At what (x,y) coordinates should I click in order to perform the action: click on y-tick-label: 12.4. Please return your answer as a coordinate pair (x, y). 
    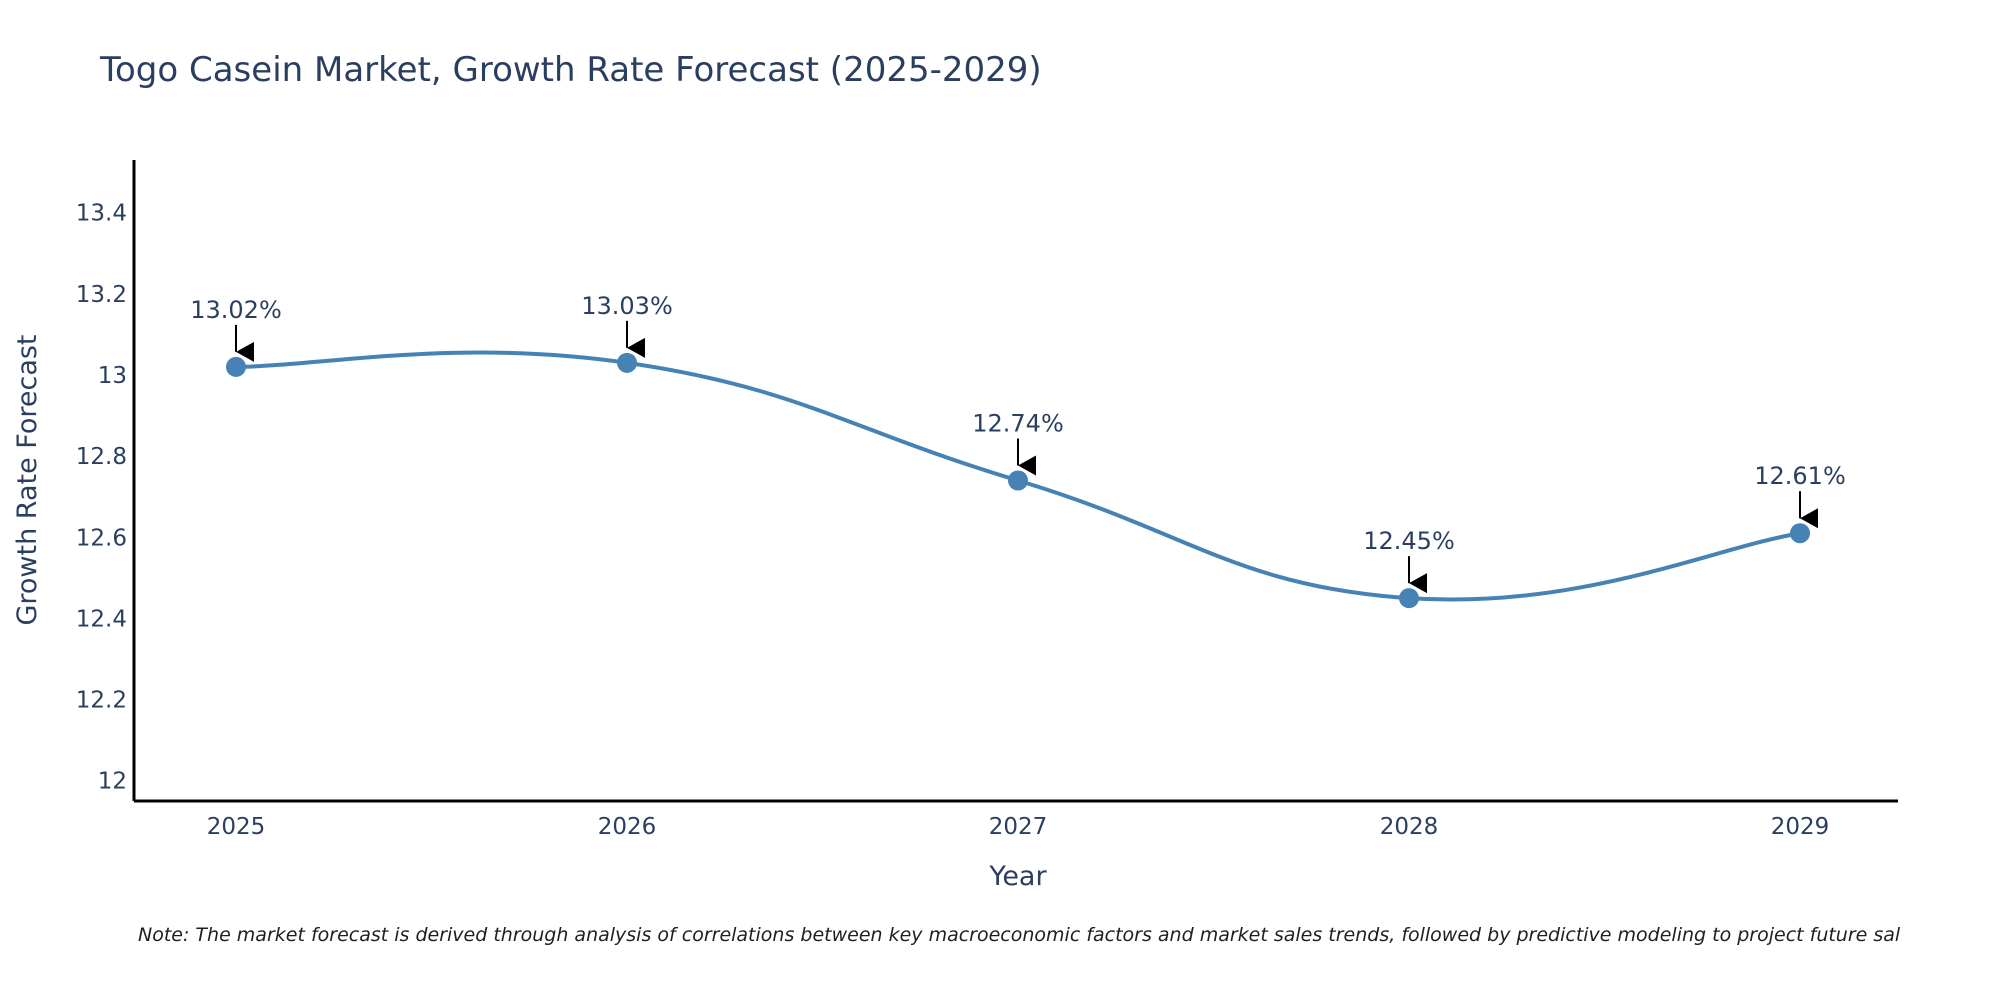
    Looking at the image, I should click on (101, 619).